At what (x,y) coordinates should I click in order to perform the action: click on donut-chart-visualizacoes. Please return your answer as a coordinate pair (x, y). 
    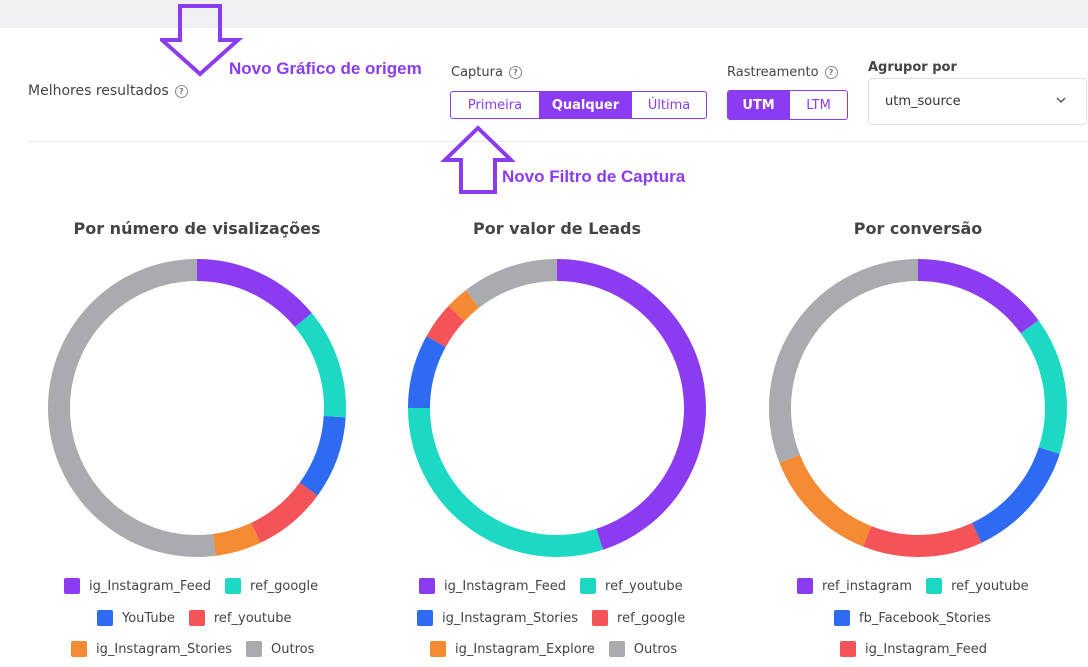
    Looking at the image, I should click on (197, 408).